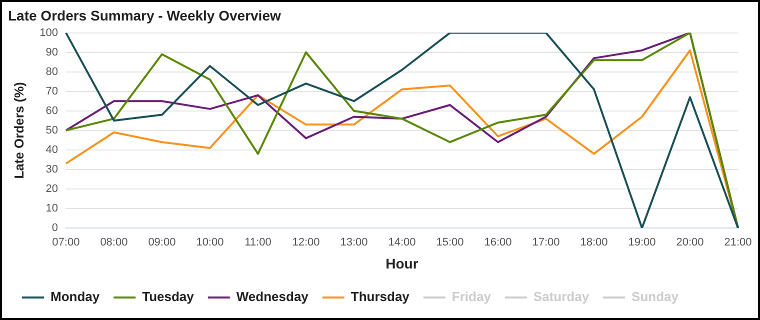  What do you see at coordinates (210, 242) in the screenshot?
I see `x-tick-label: 10:00` at bounding box center [210, 242].